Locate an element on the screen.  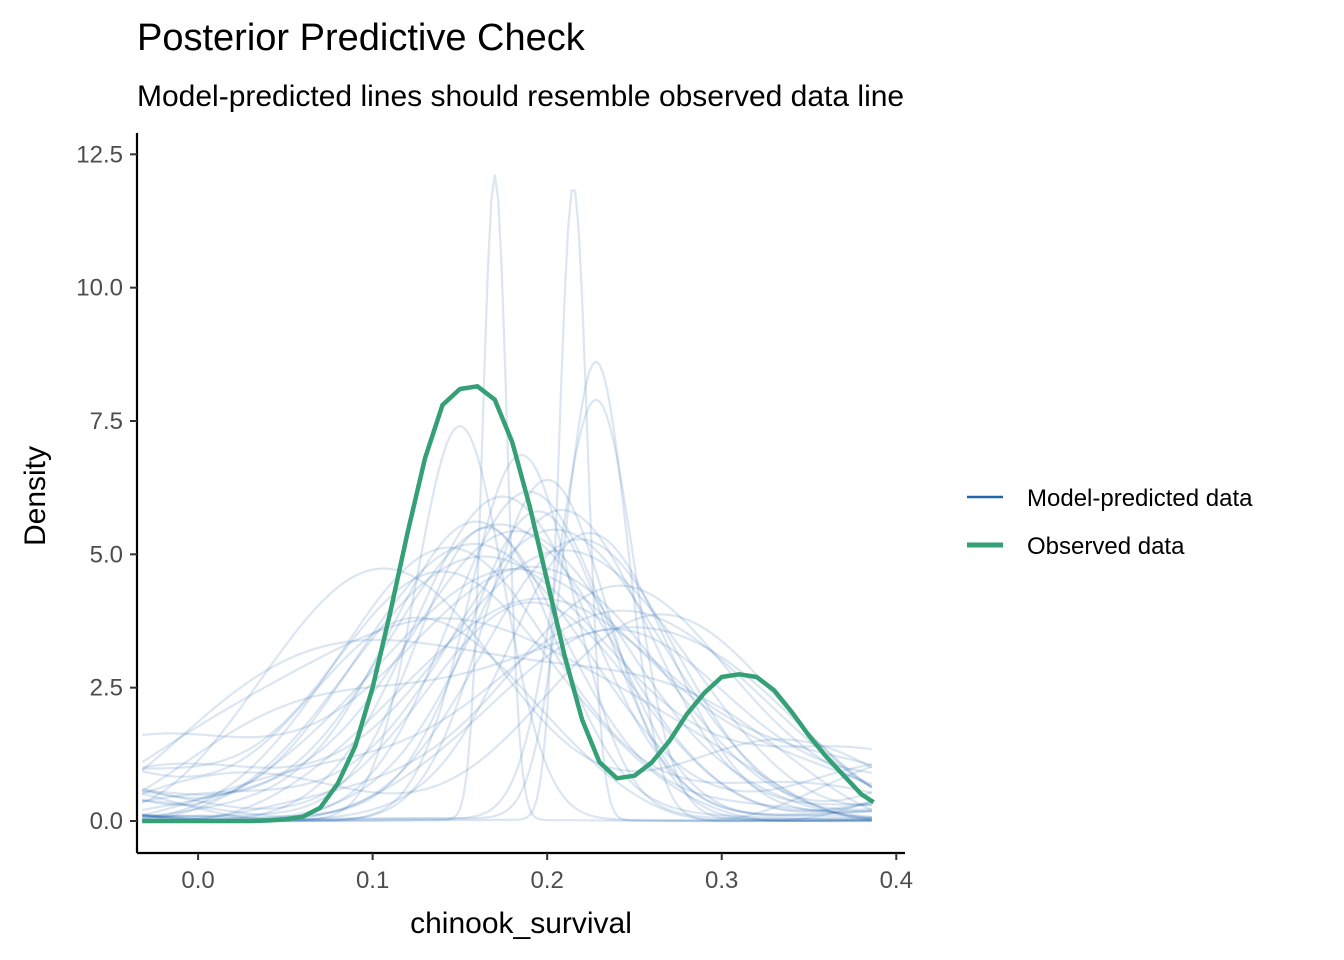
y-tick-label: 7.5 is located at coordinates (106, 421).